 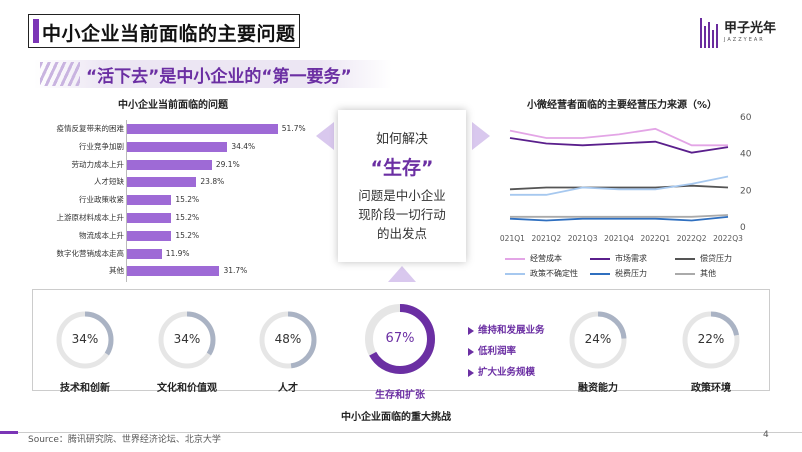 I want to click on growth-point: 维持和发展业务, so click(x=506, y=329).